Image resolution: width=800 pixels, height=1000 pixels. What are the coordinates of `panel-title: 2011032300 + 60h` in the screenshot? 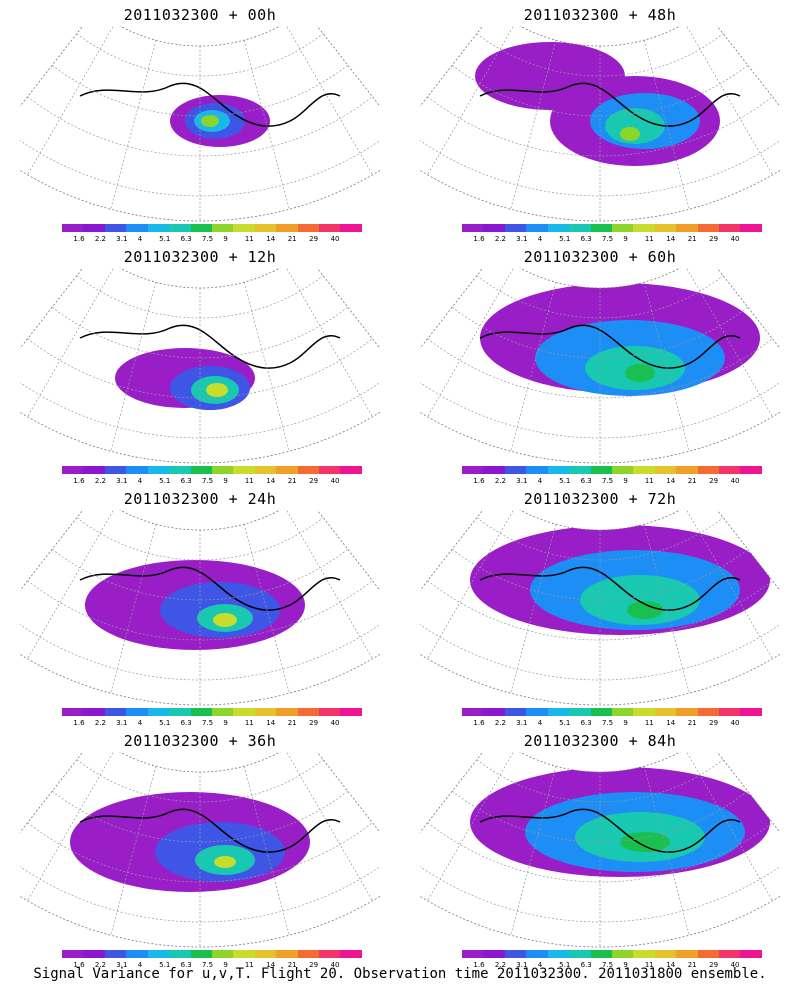 It's located at (600, 257).